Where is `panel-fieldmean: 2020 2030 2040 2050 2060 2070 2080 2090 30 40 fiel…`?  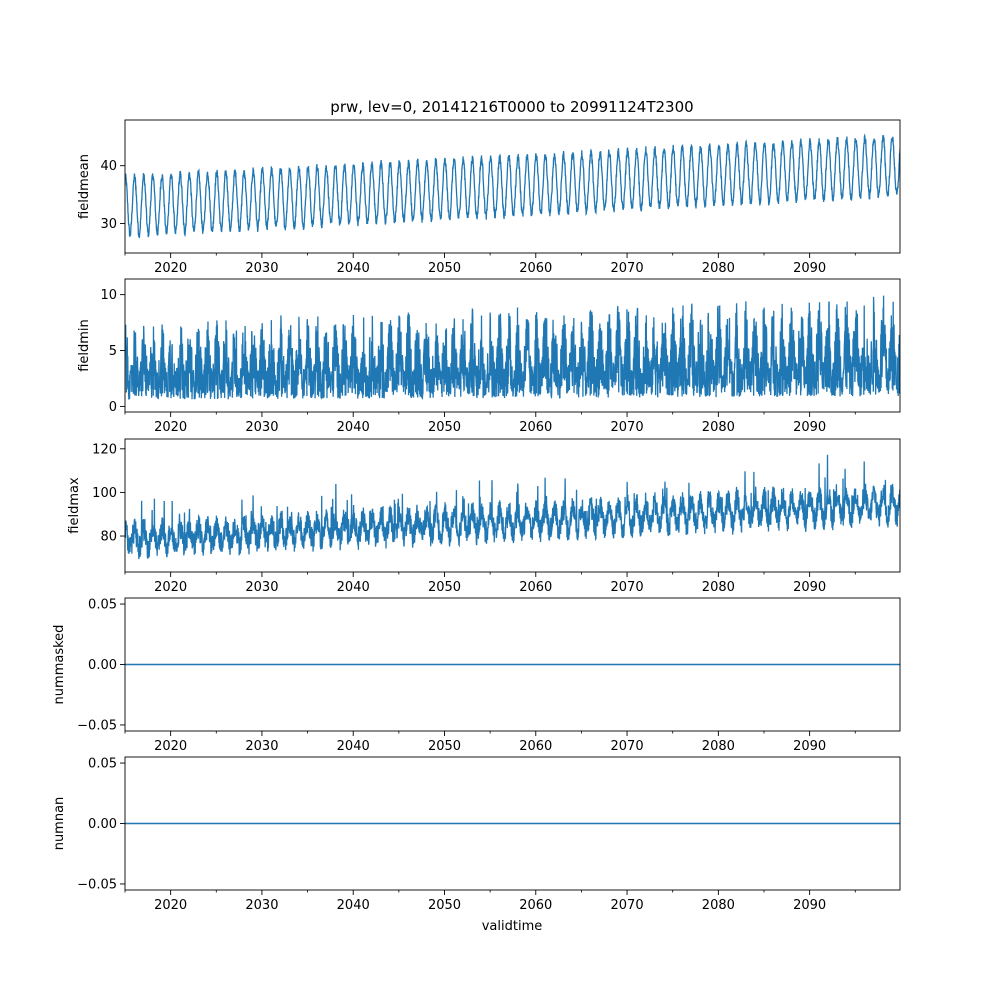
panel-fieldmean: 2020 2030 2040 2050 2060 2070 2080 2090 30 40 fiel… is located at coordinates (489, 197).